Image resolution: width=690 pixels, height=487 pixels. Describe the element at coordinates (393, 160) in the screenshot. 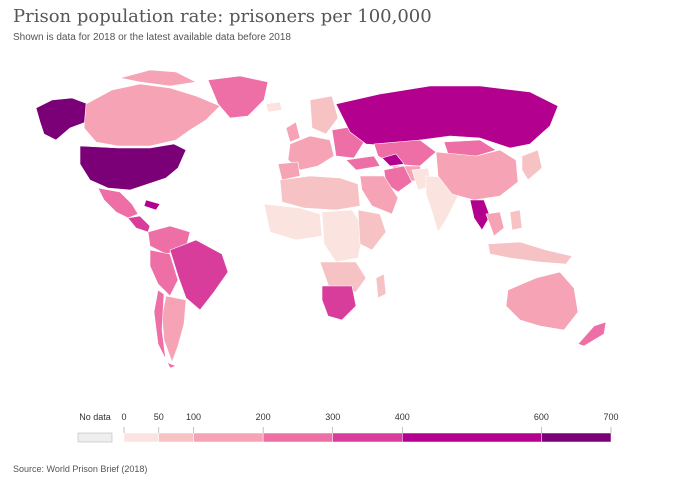

I see `region-caucasus` at that location.